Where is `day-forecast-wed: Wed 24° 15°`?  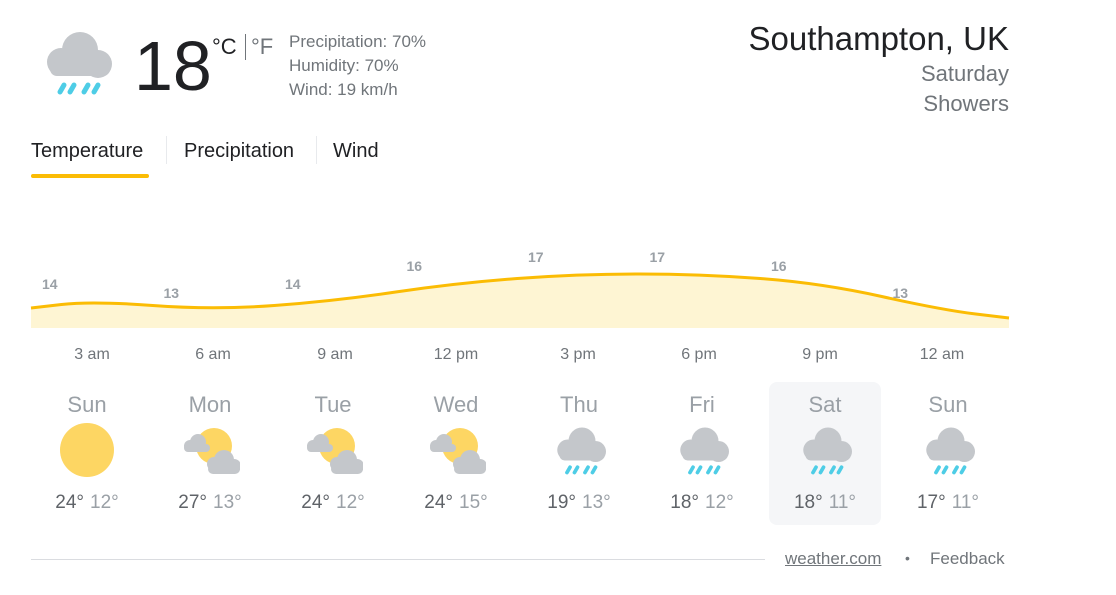
day-forecast-wed: Wed 24° 15° is located at coordinates (456, 453).